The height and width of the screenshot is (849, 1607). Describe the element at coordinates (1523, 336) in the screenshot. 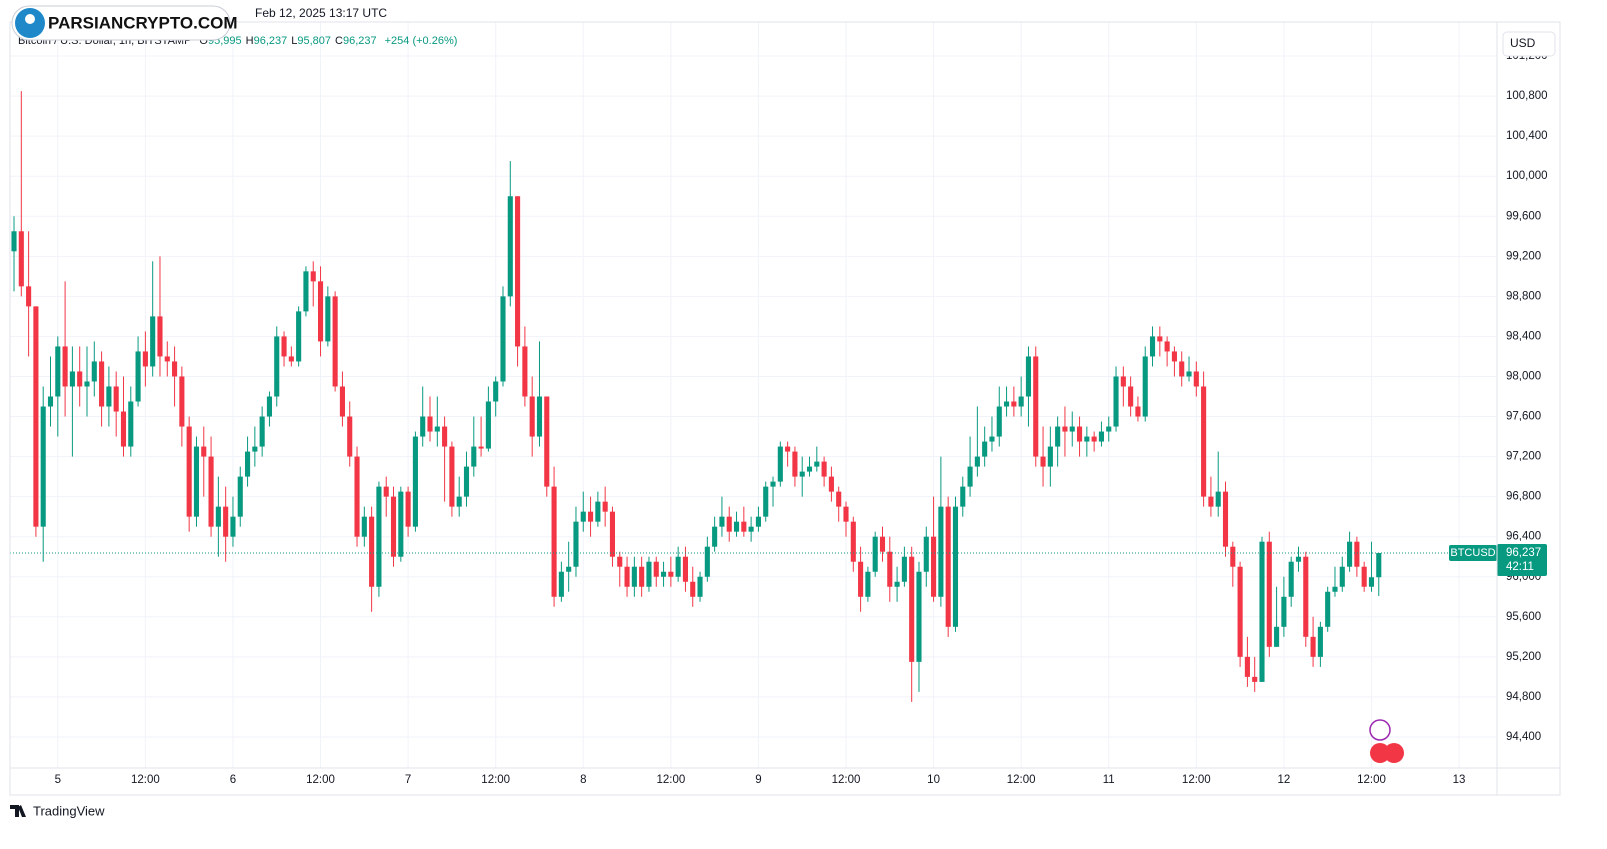

I see `y-tick-label: 98,400` at that location.